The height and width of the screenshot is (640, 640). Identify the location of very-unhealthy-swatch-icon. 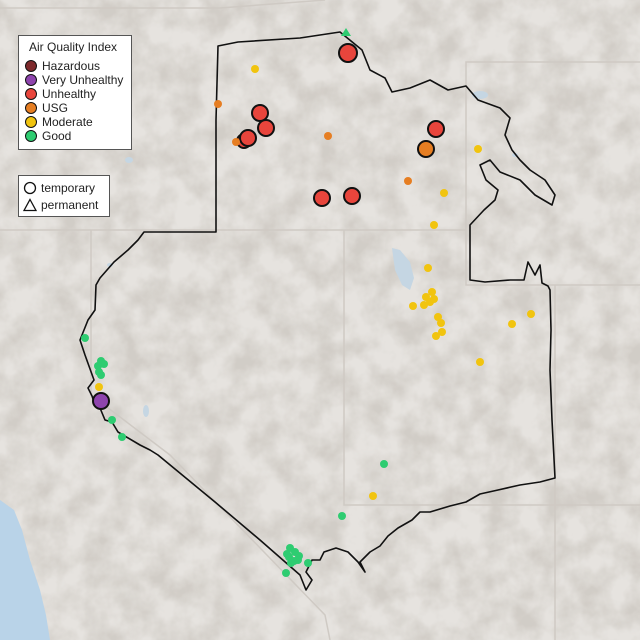
(31, 80).